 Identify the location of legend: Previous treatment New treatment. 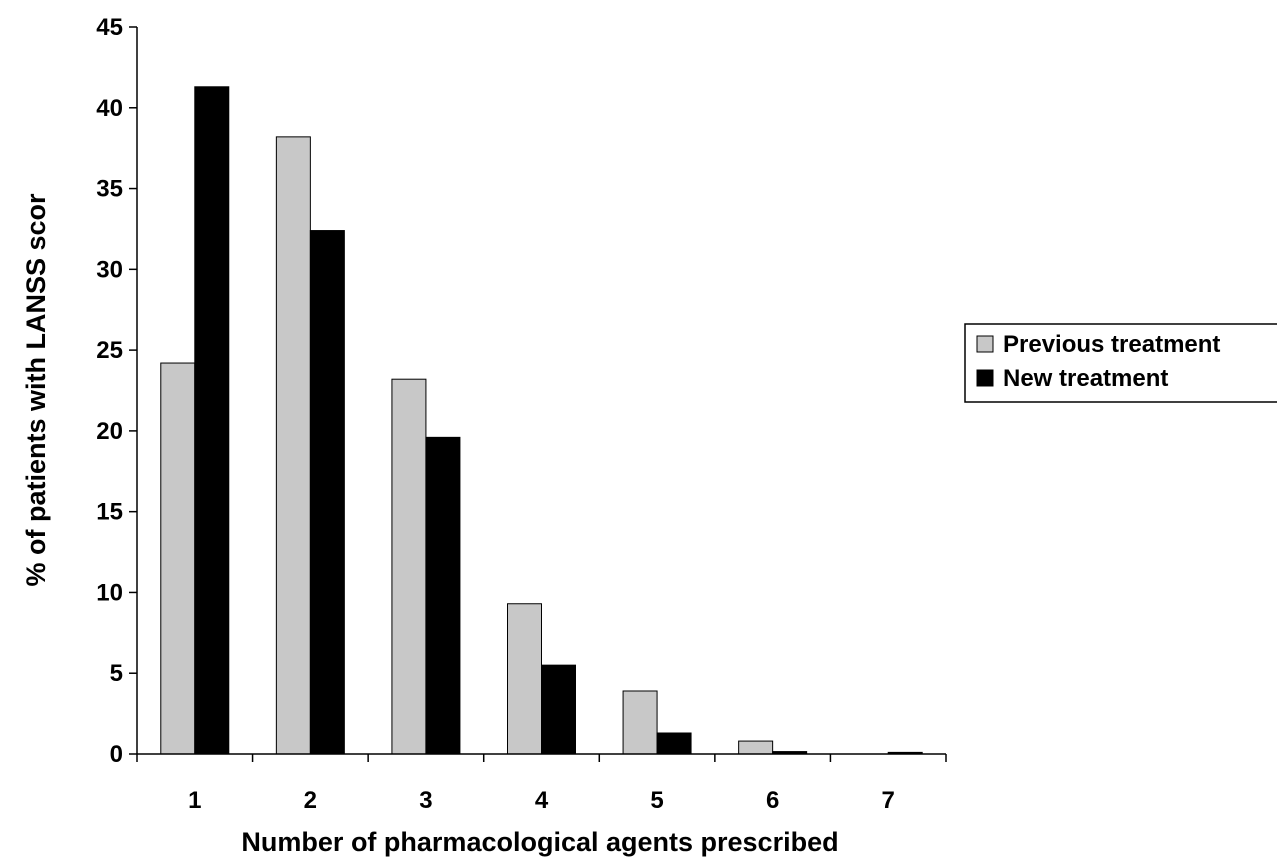
(1120, 363).